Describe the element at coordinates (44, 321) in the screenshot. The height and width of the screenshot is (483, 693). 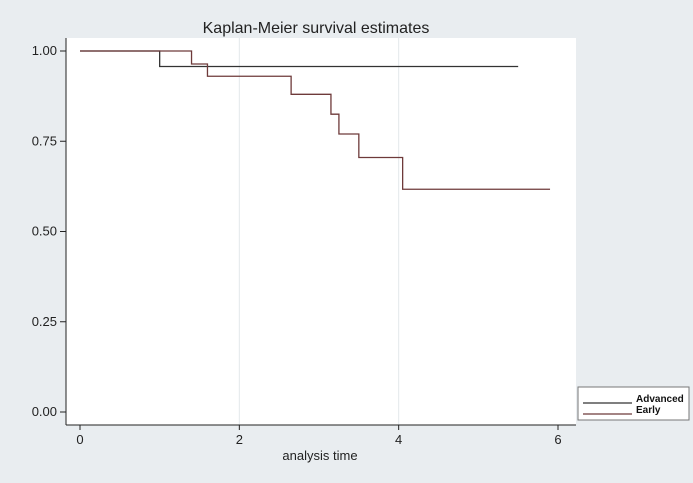
I see `y-tick-label: 0.25` at that location.